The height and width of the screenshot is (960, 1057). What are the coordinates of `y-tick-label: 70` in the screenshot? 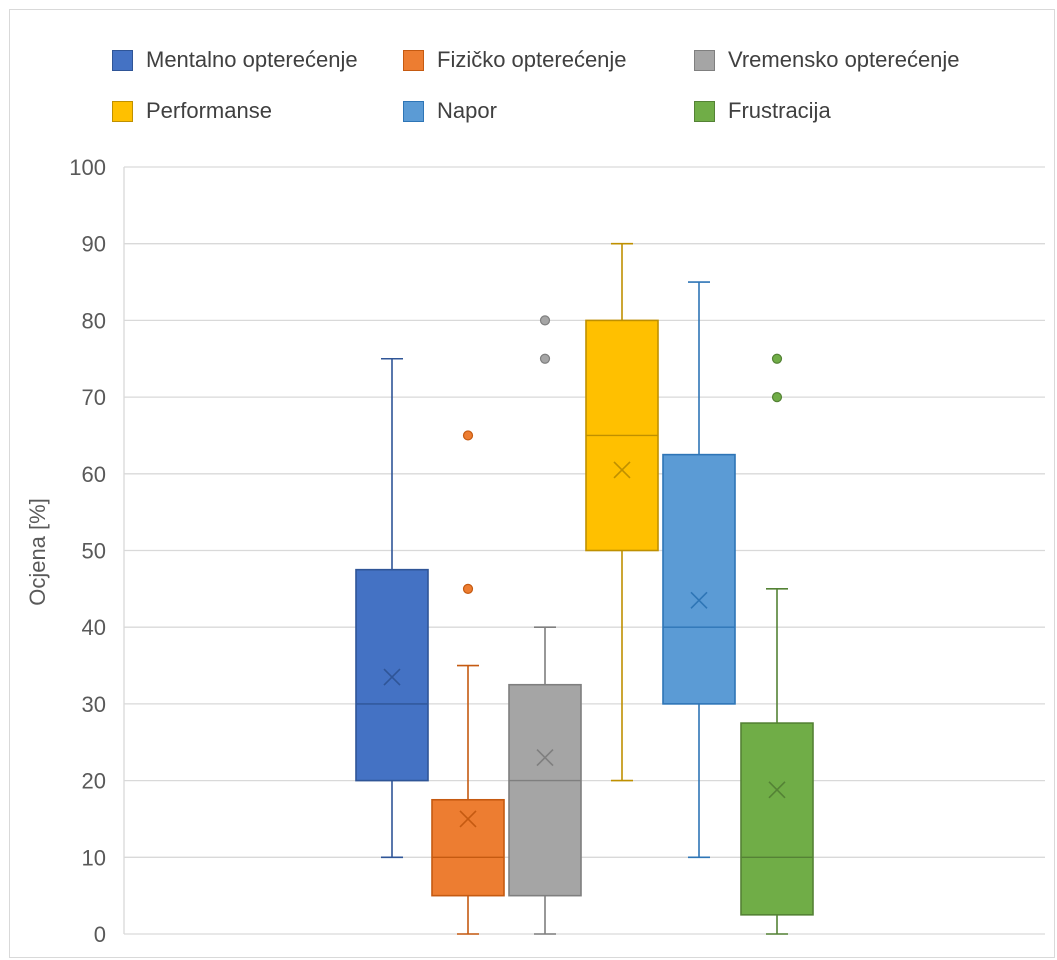 It's located at (94, 397).